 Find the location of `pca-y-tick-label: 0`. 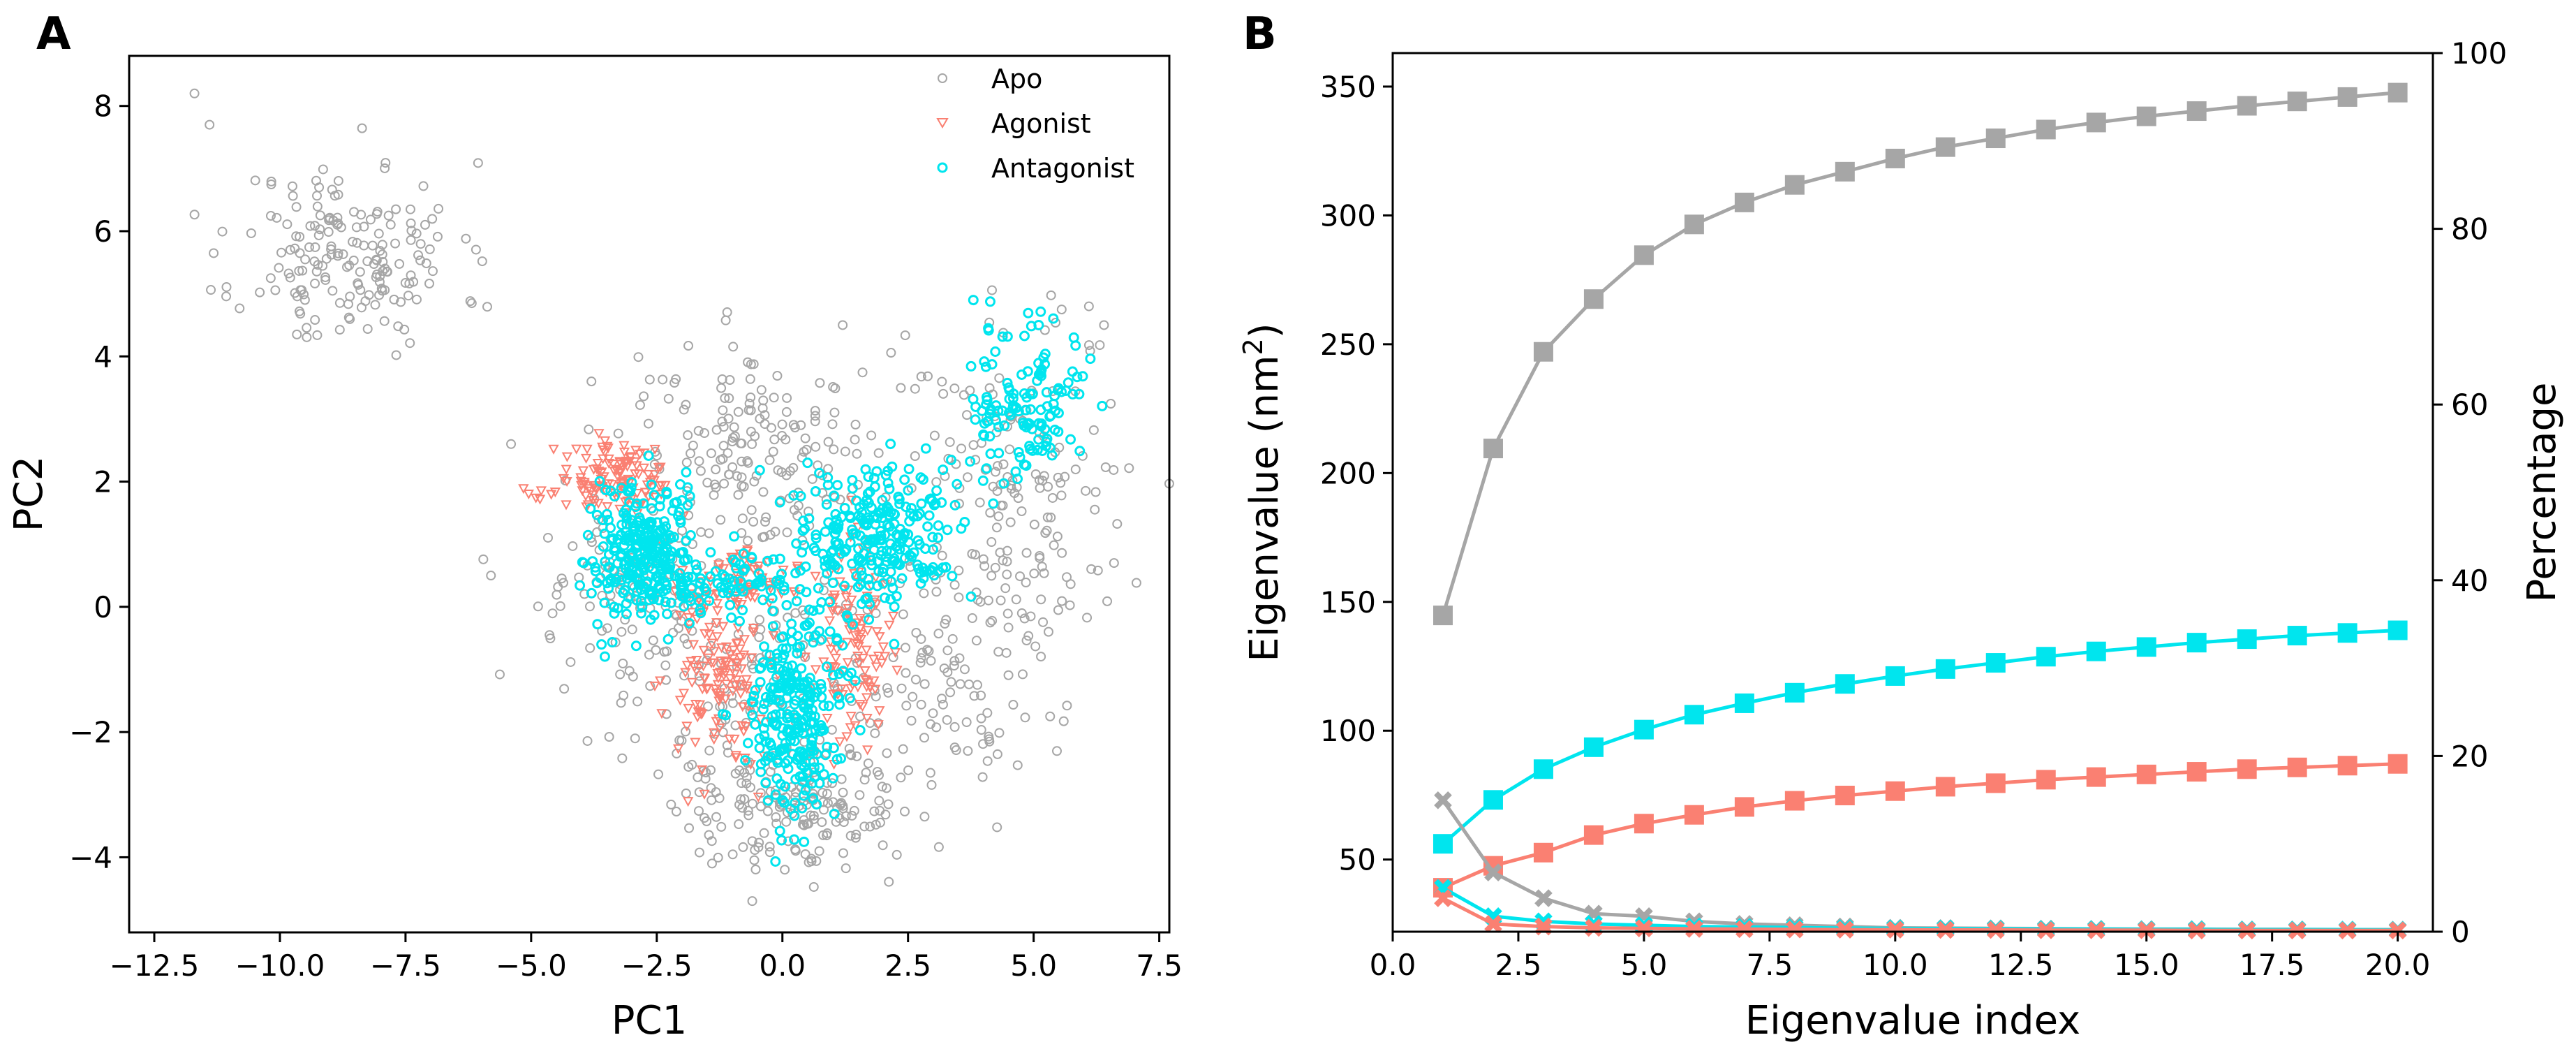

pca-y-tick-label: 0 is located at coordinates (103, 607).